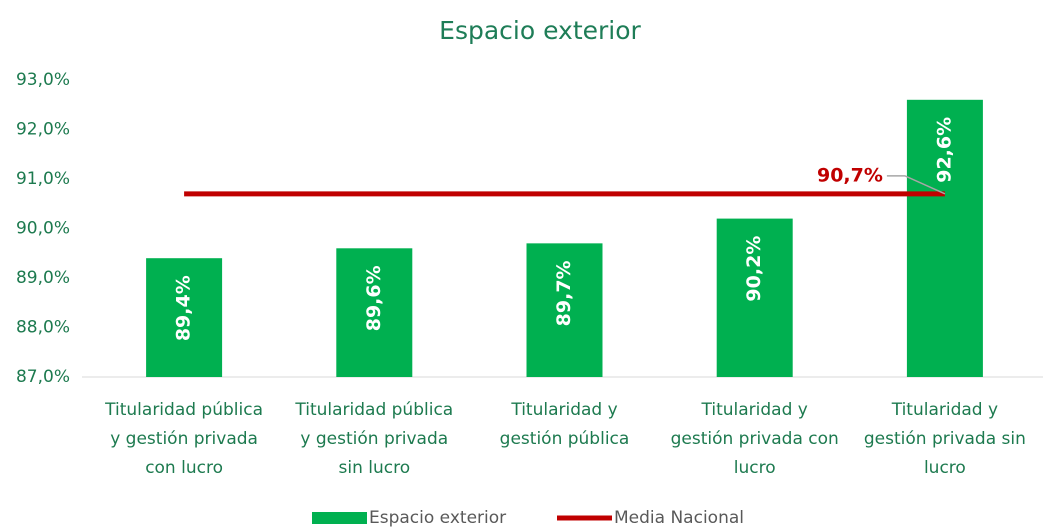 The height and width of the screenshot is (529, 1049). What do you see at coordinates (43, 278) in the screenshot?
I see `y-tick-label: 89,0%` at bounding box center [43, 278].